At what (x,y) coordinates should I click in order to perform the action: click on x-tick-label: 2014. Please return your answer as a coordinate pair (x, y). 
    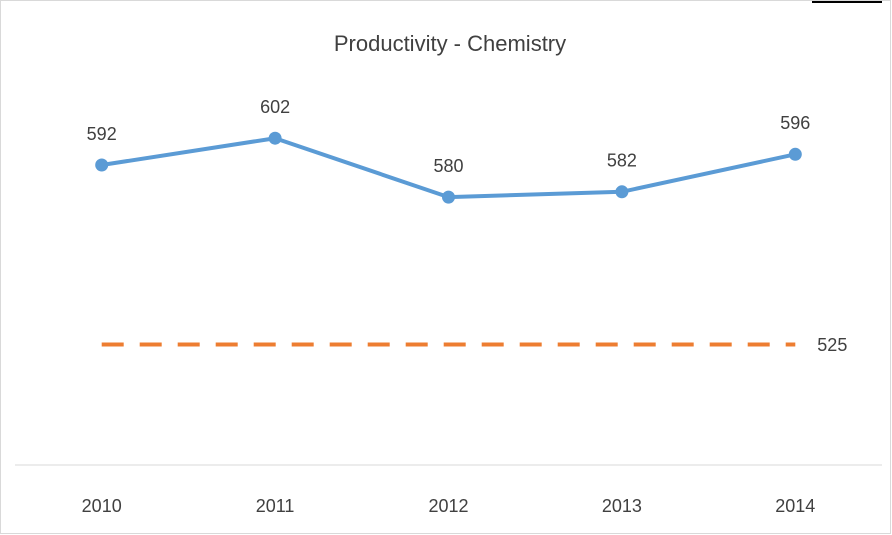
    Looking at the image, I should click on (795, 506).